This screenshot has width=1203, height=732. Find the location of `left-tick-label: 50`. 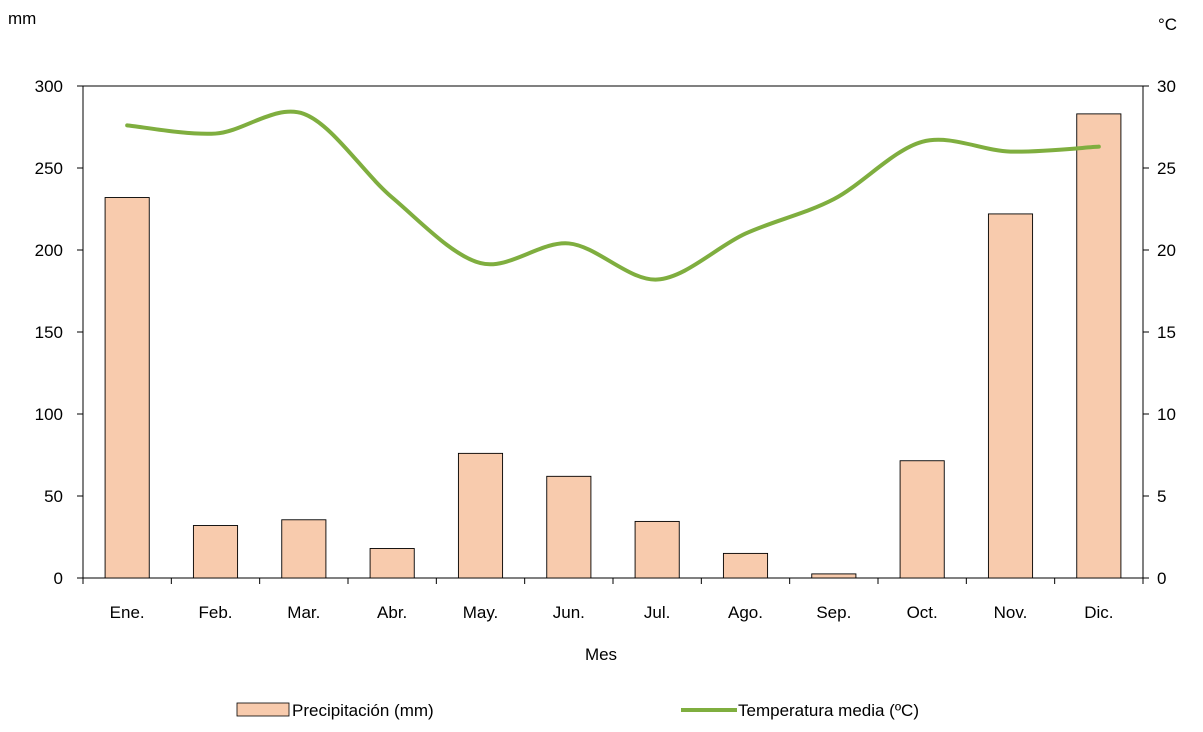

left-tick-label: 50 is located at coordinates (53, 496).